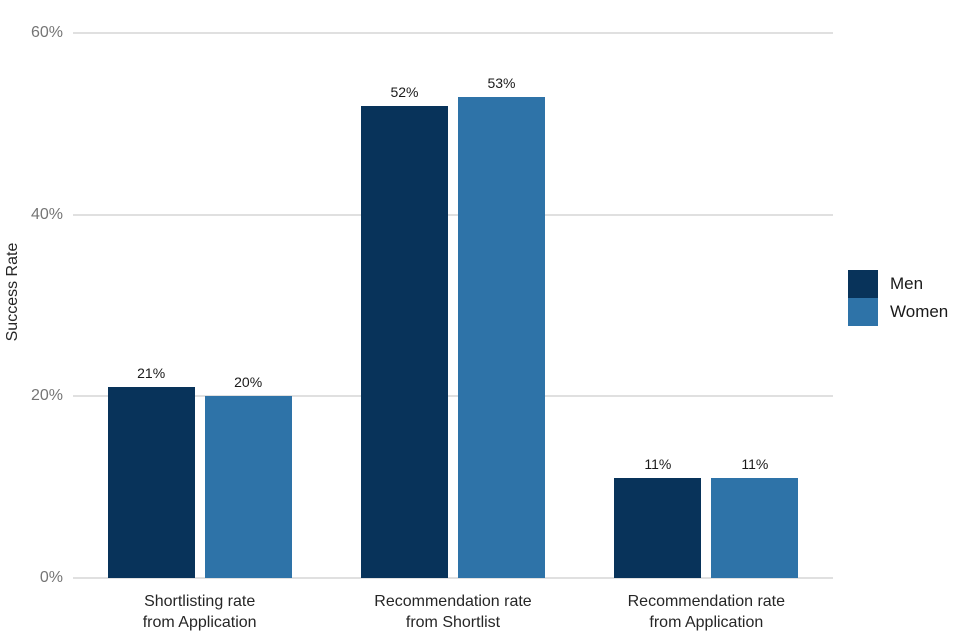  What do you see at coordinates (501, 82) in the screenshot?
I see `bar-value-label: 53%` at bounding box center [501, 82].